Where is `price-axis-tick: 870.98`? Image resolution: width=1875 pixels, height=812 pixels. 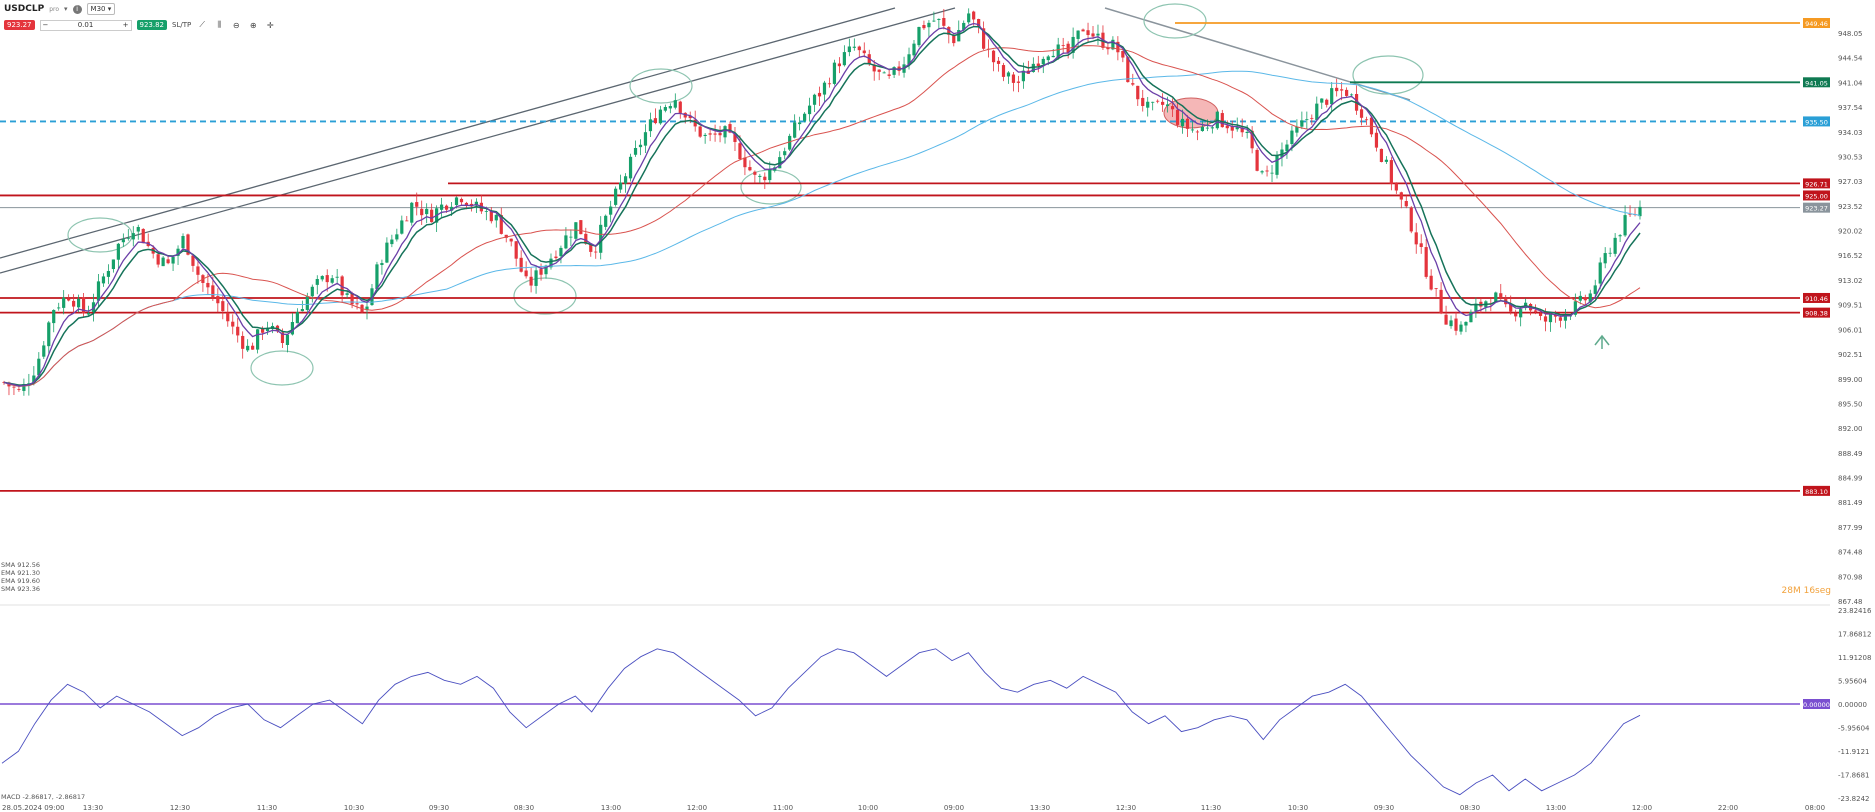 price-axis-tick: 870.98 is located at coordinates (1850, 577).